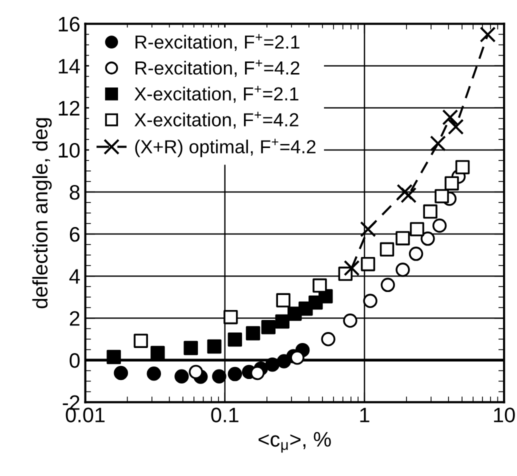 This screenshot has height=476, width=517. I want to click on x-tick-label: 10, so click(504, 415).